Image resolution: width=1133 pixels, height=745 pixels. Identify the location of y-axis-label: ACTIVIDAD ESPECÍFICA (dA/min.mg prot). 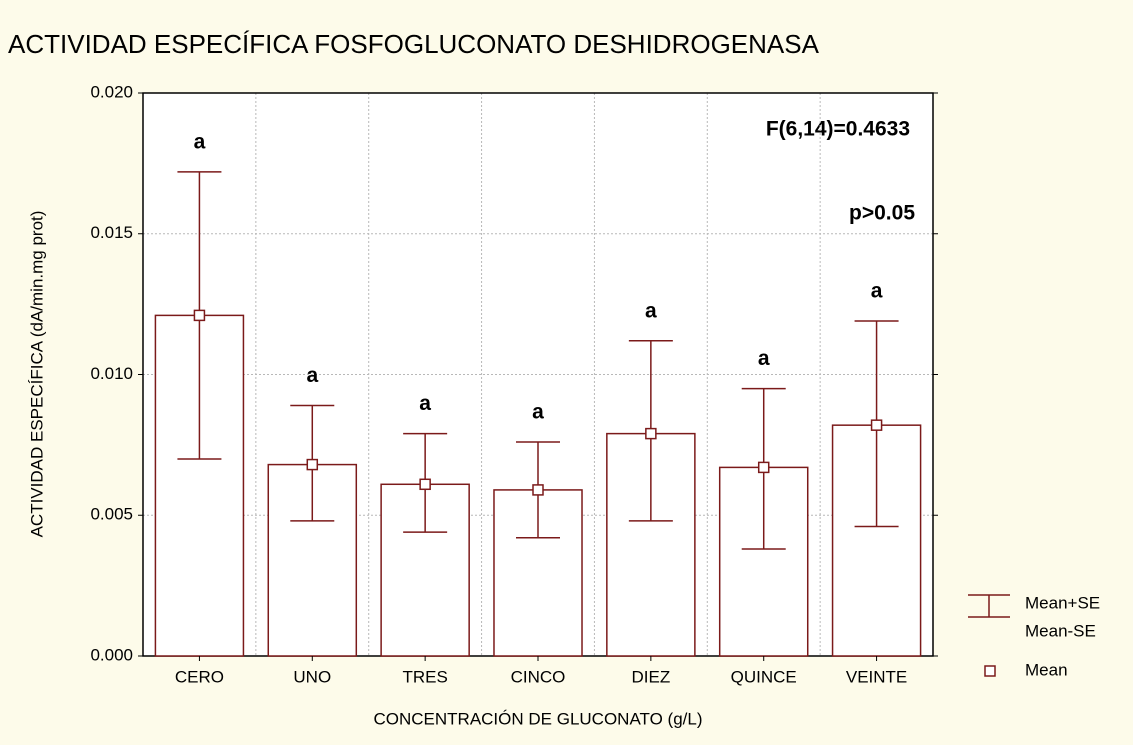
(36, 374).